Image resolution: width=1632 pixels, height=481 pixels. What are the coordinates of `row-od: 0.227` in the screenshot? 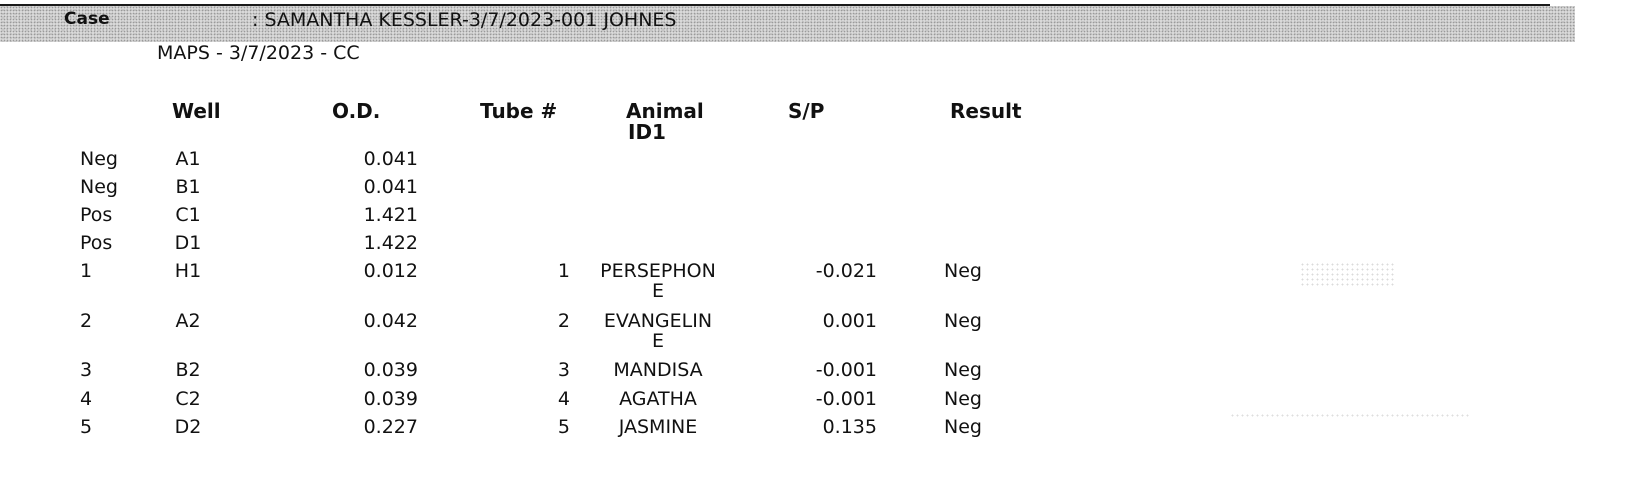 It's located at (390, 427).